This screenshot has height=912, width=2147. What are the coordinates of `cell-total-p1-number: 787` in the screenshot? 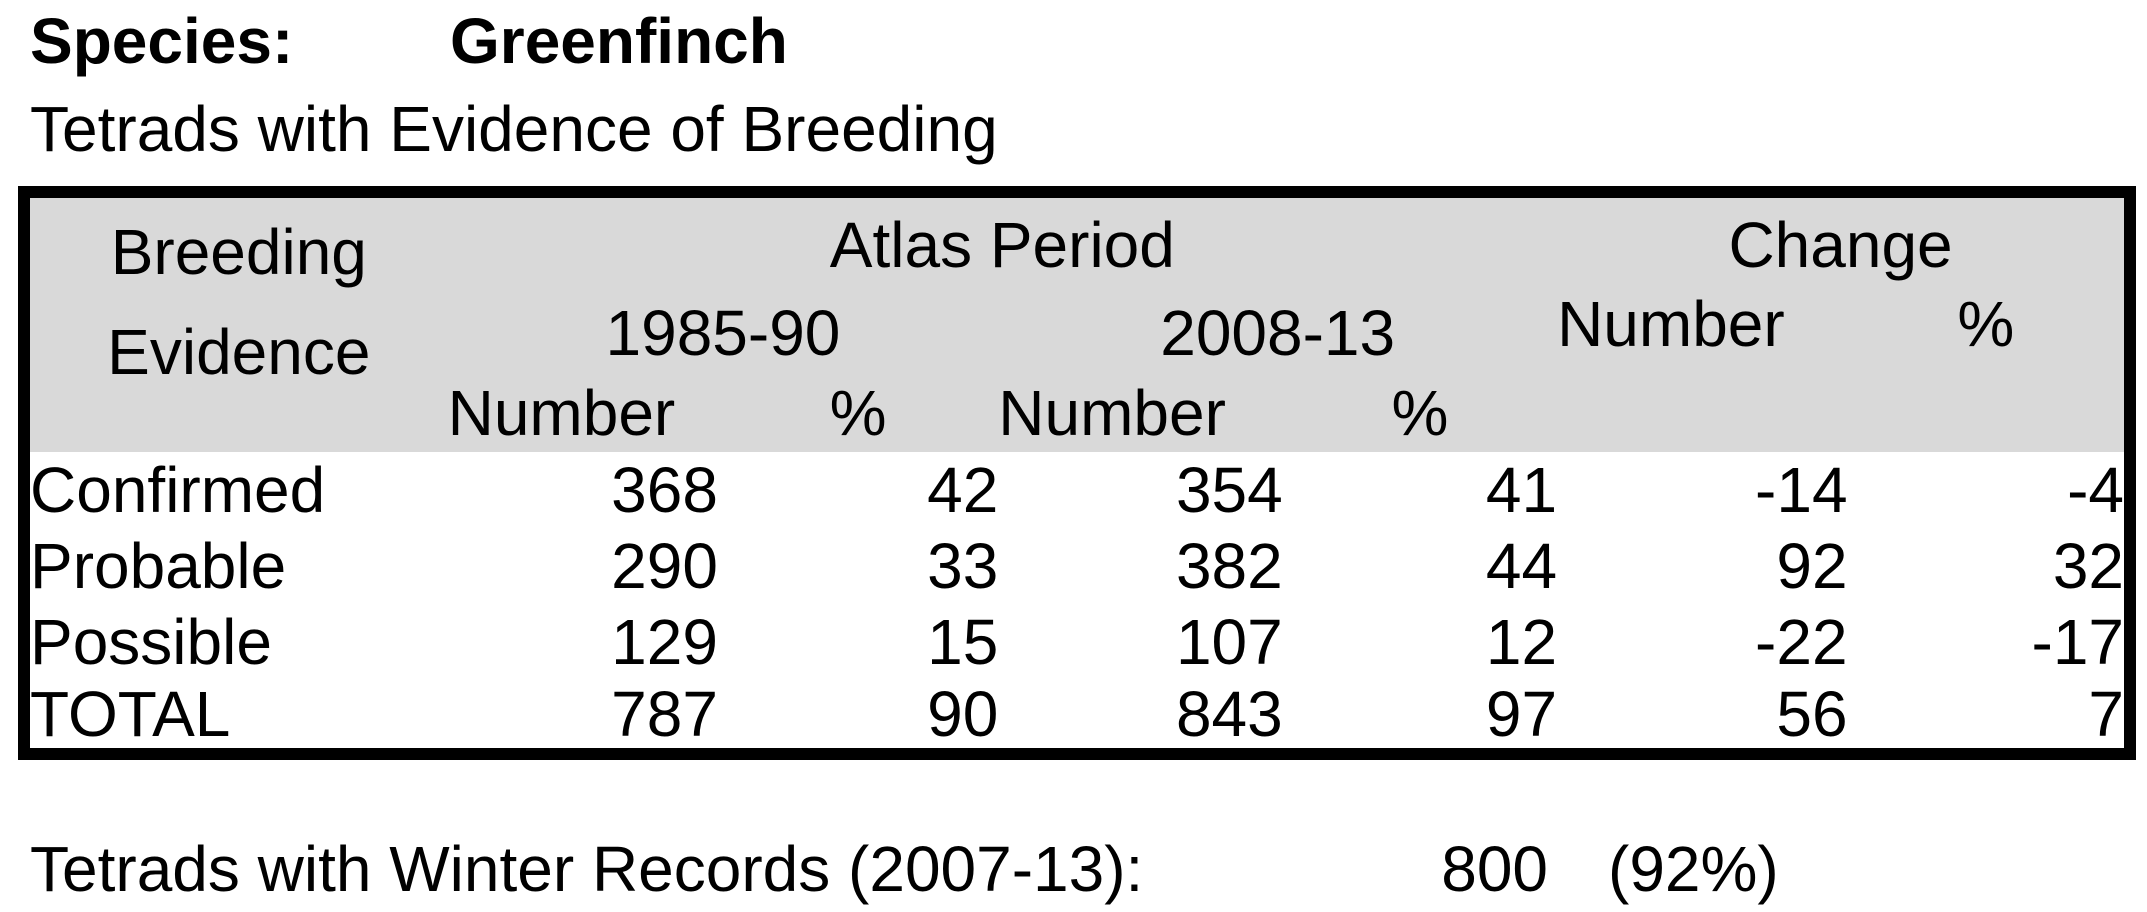 It's located at (582, 717).